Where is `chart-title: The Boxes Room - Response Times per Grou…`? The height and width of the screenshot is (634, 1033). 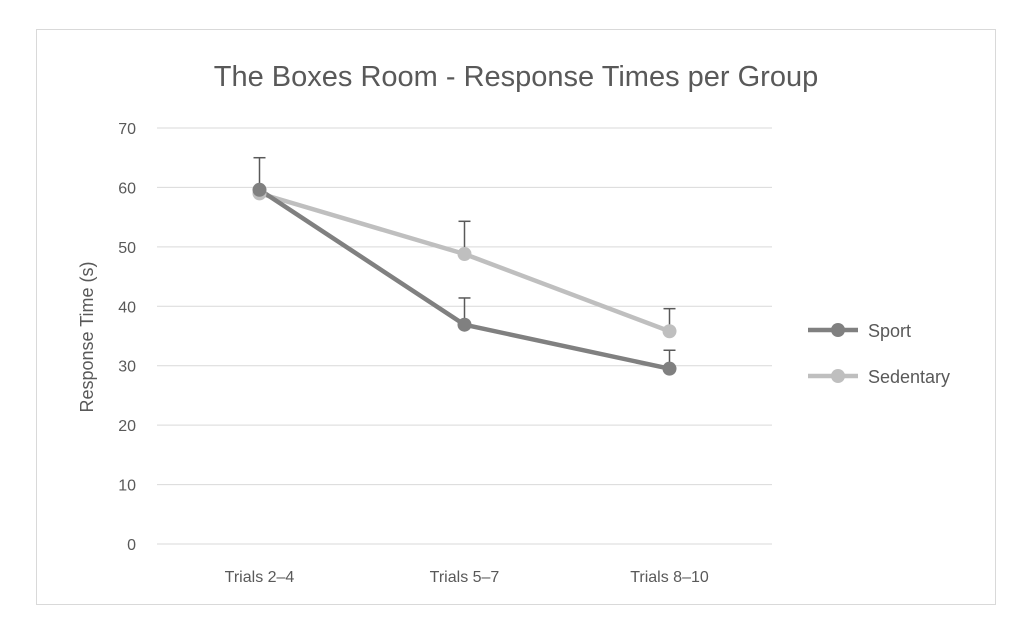 chart-title: The Boxes Room - Response Times per Grou… is located at coordinates (516, 77).